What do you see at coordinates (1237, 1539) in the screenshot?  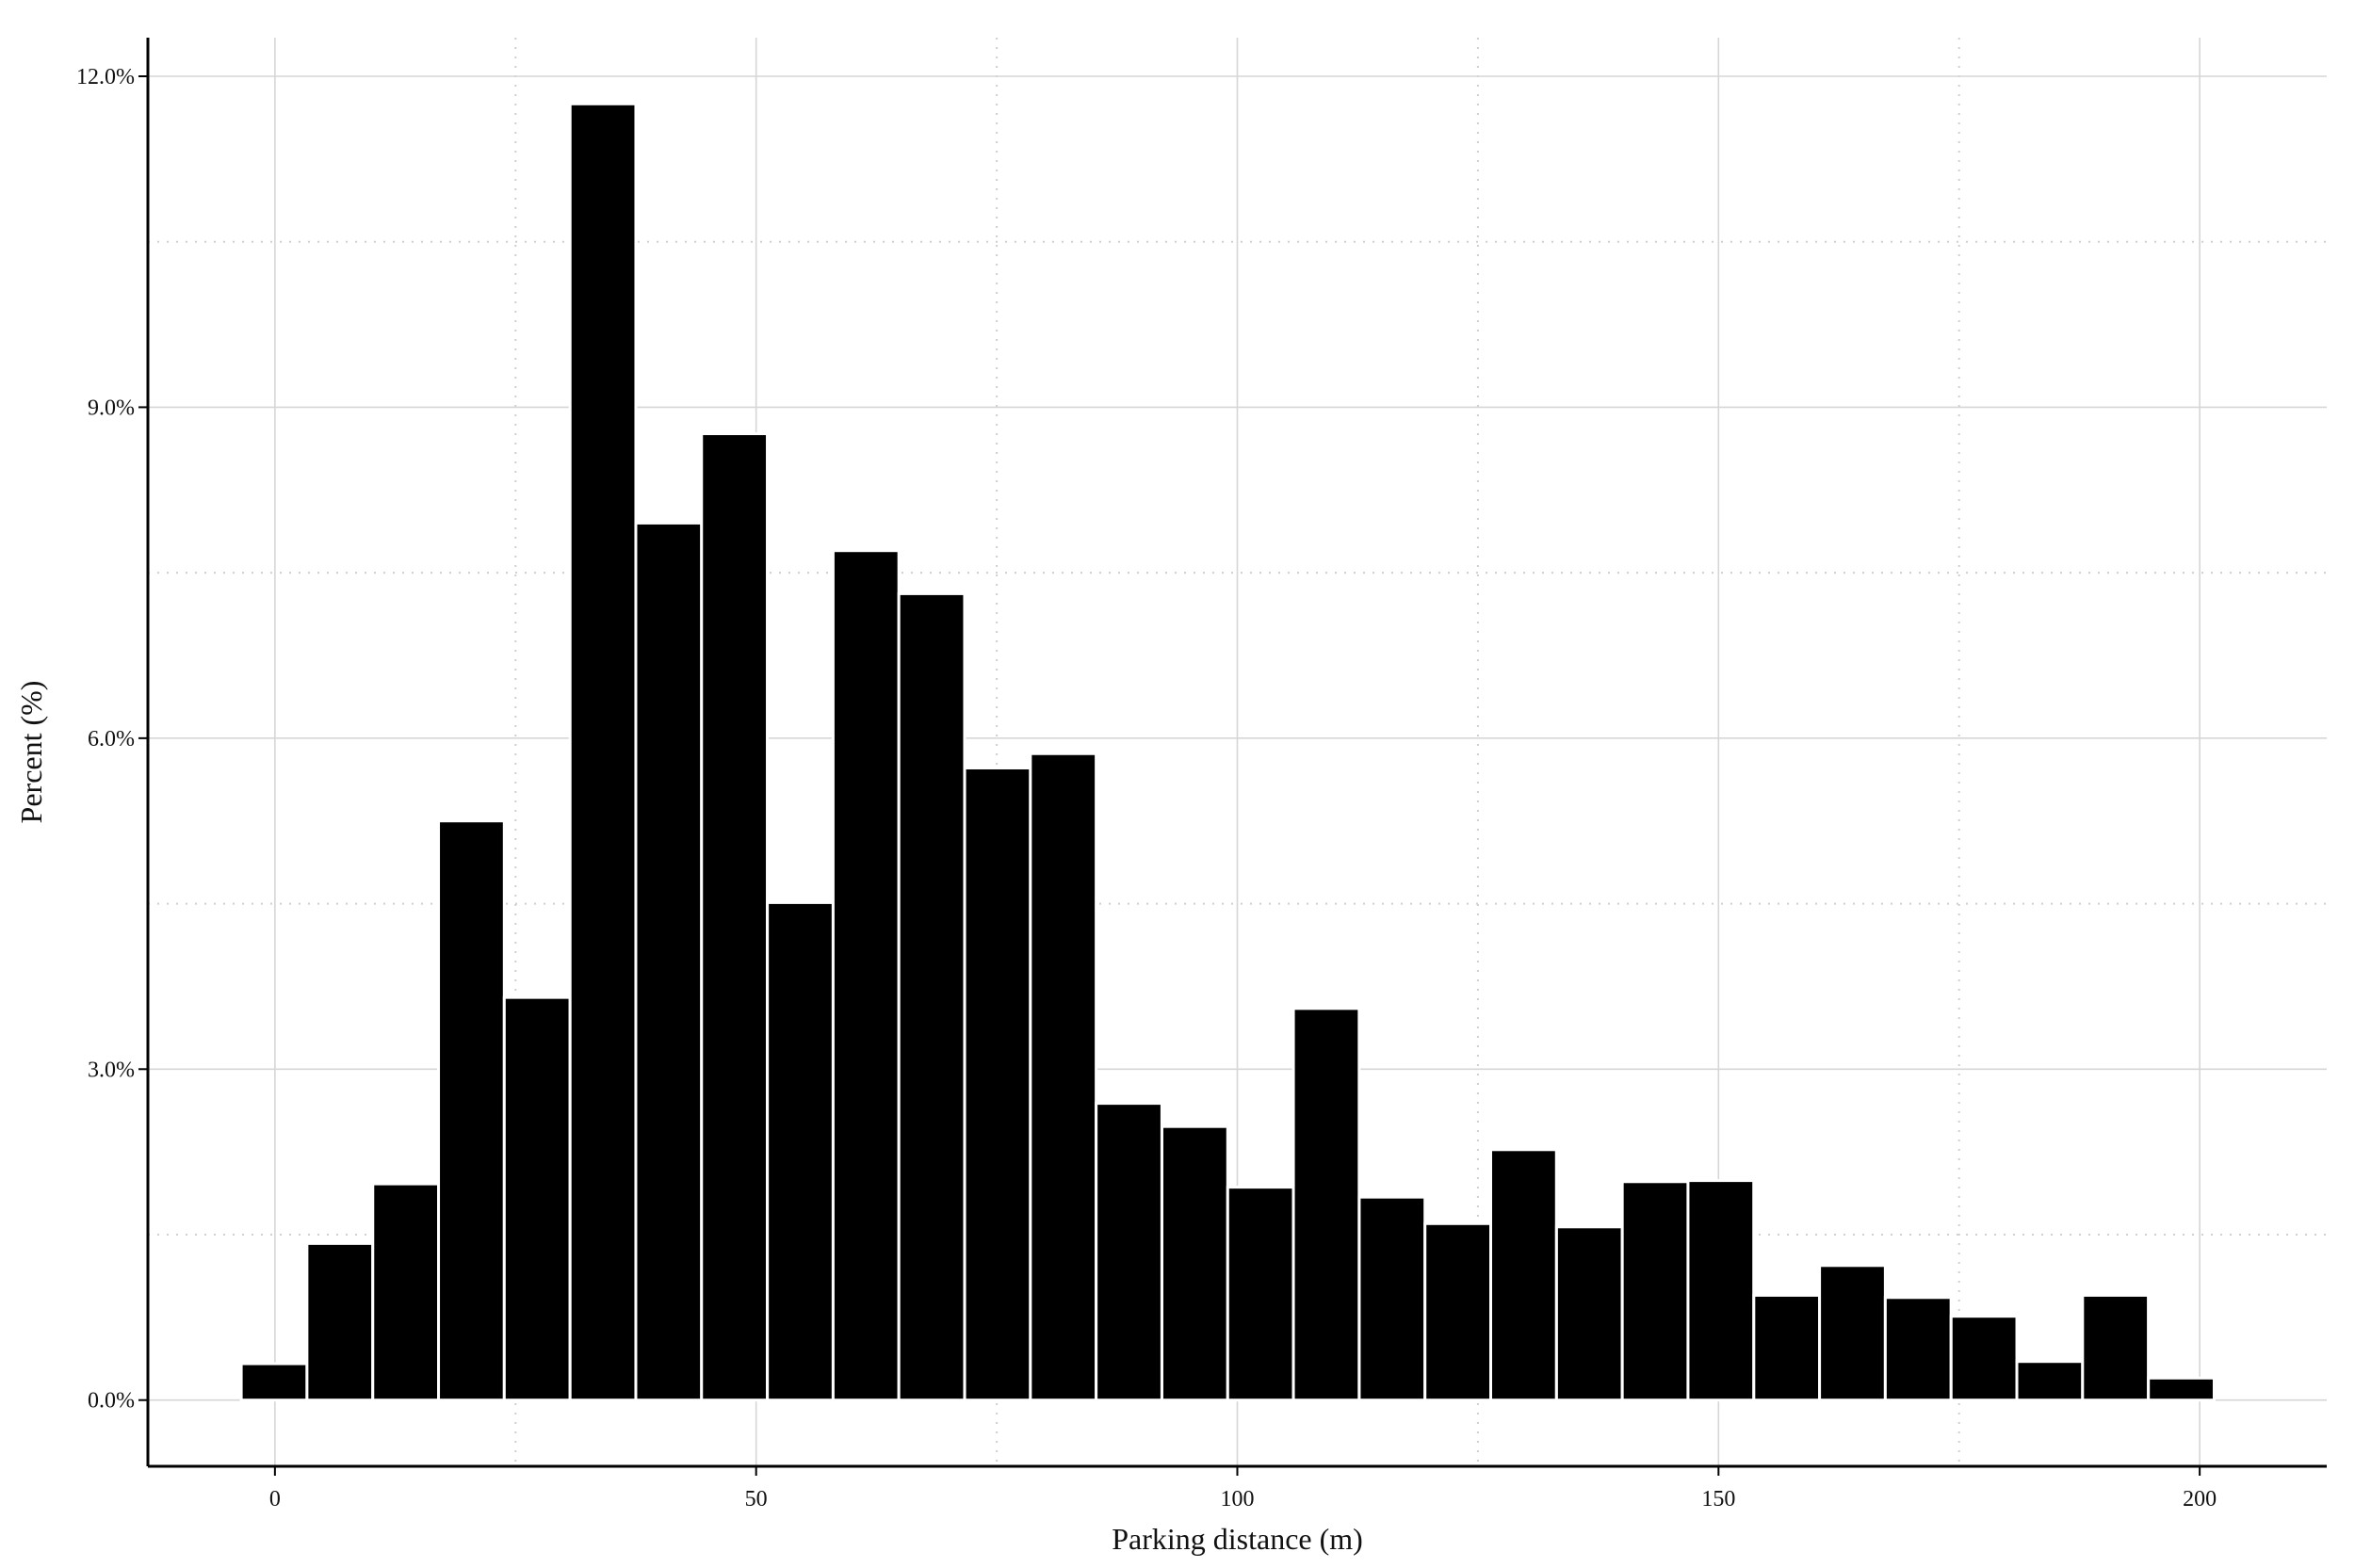 I see `x-axis-title: Parking distance (m)` at bounding box center [1237, 1539].